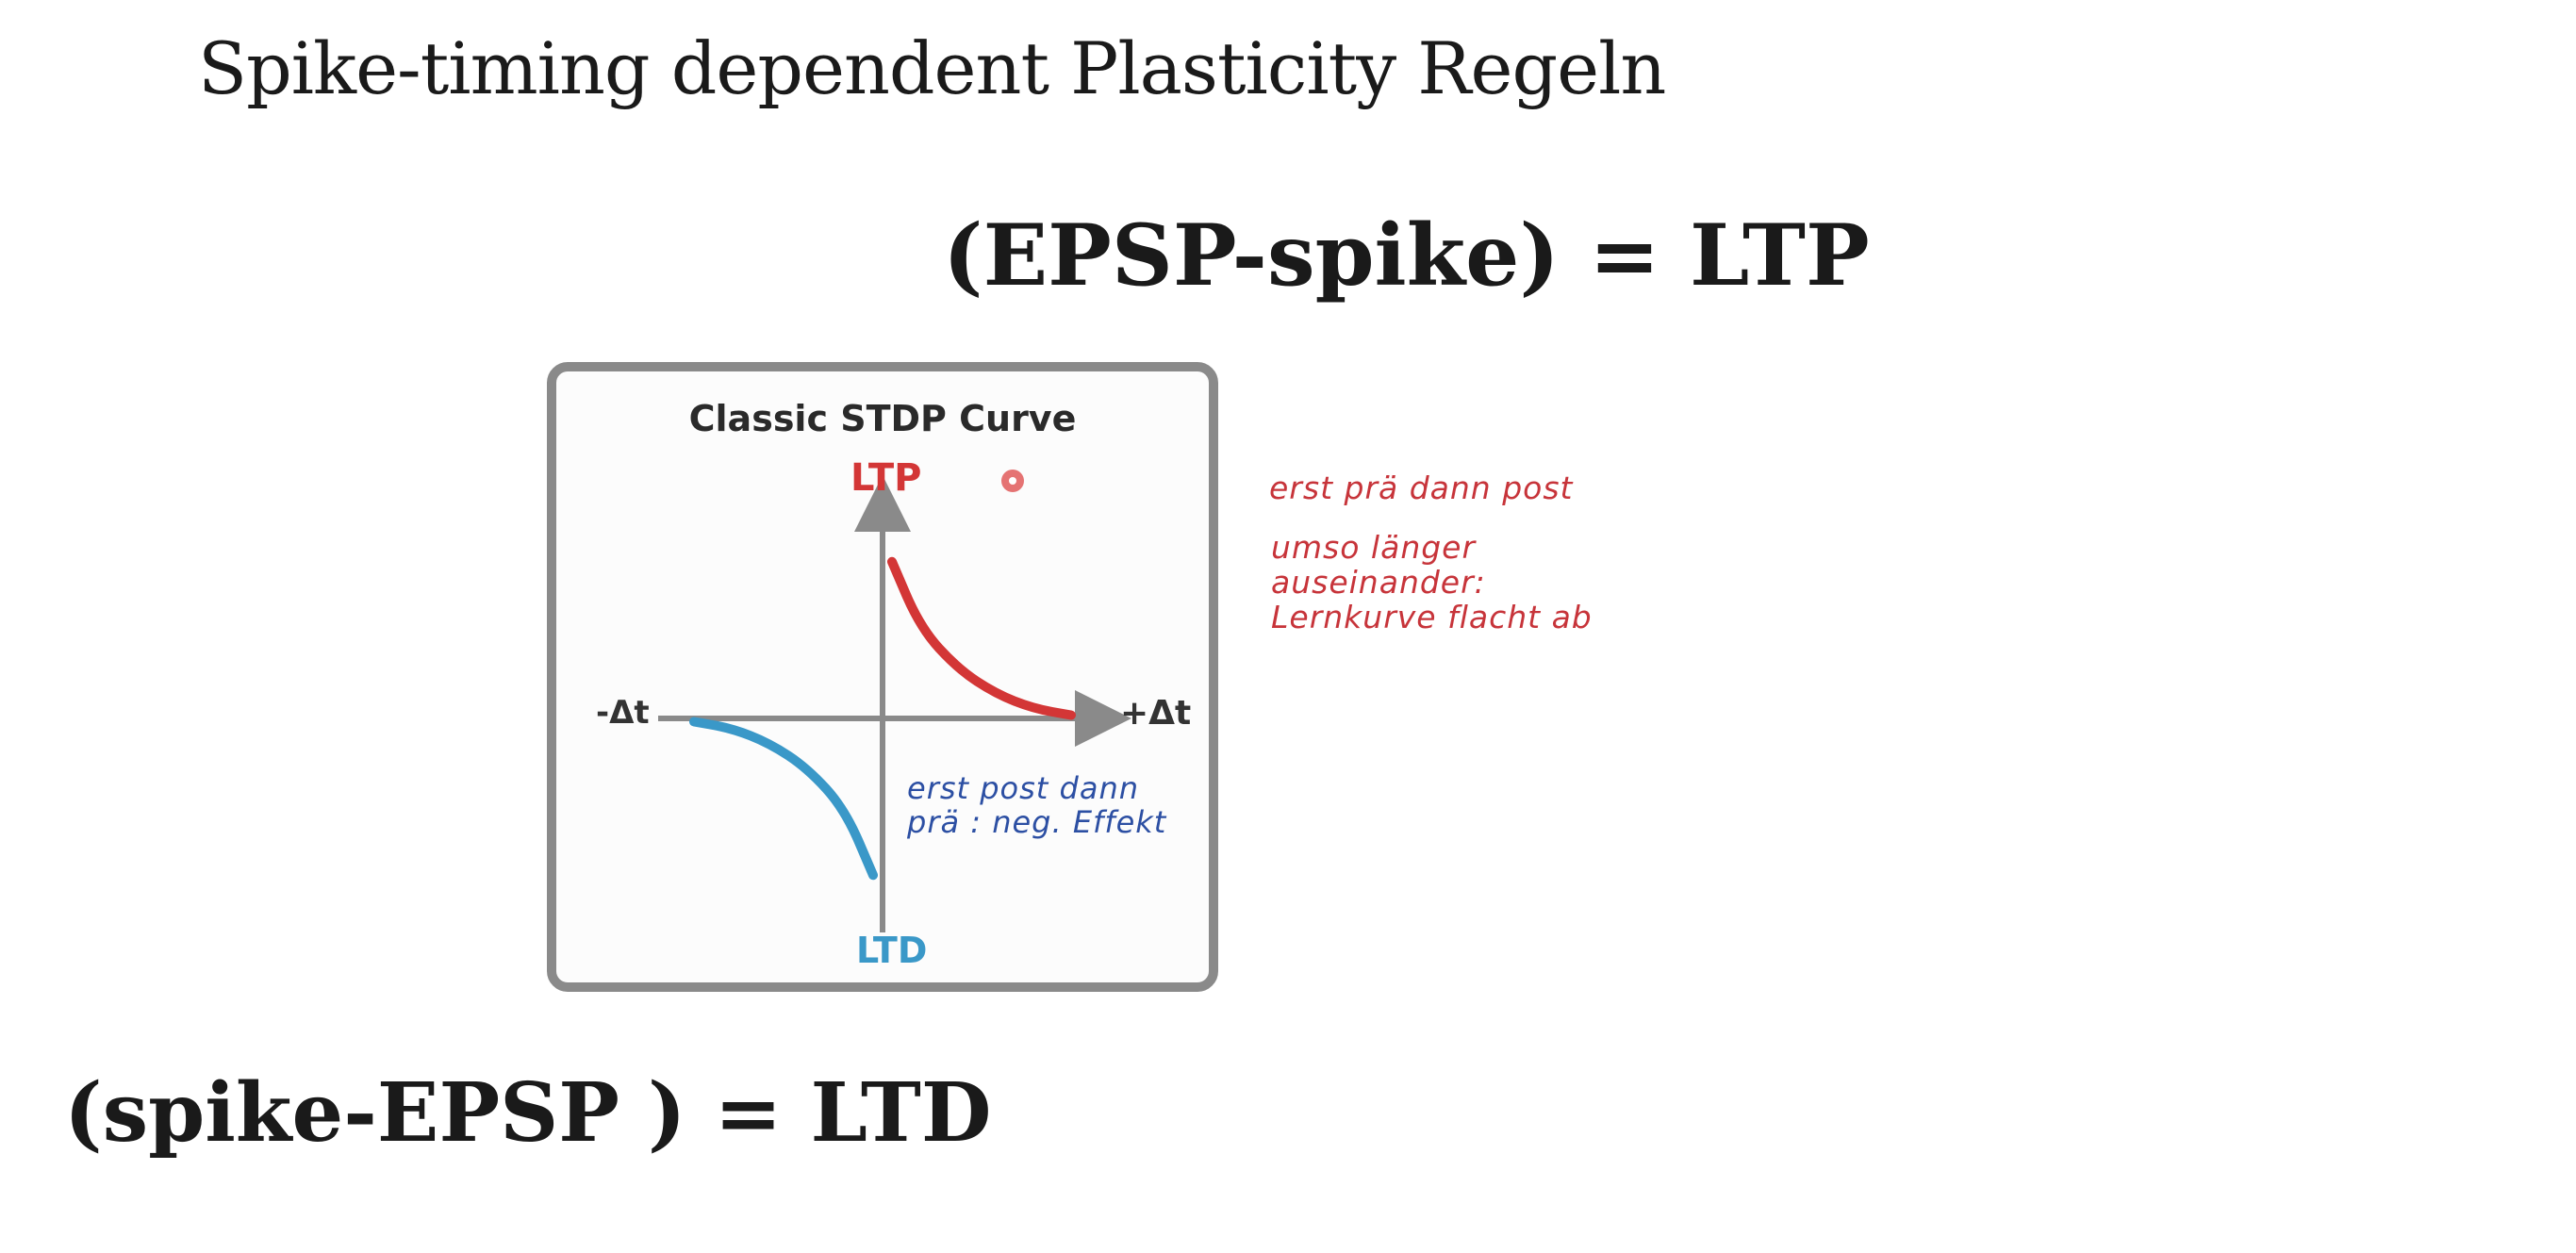 Image resolution: width=2576 pixels, height=1253 pixels. I want to click on ltd-curve, so click(783, 799).